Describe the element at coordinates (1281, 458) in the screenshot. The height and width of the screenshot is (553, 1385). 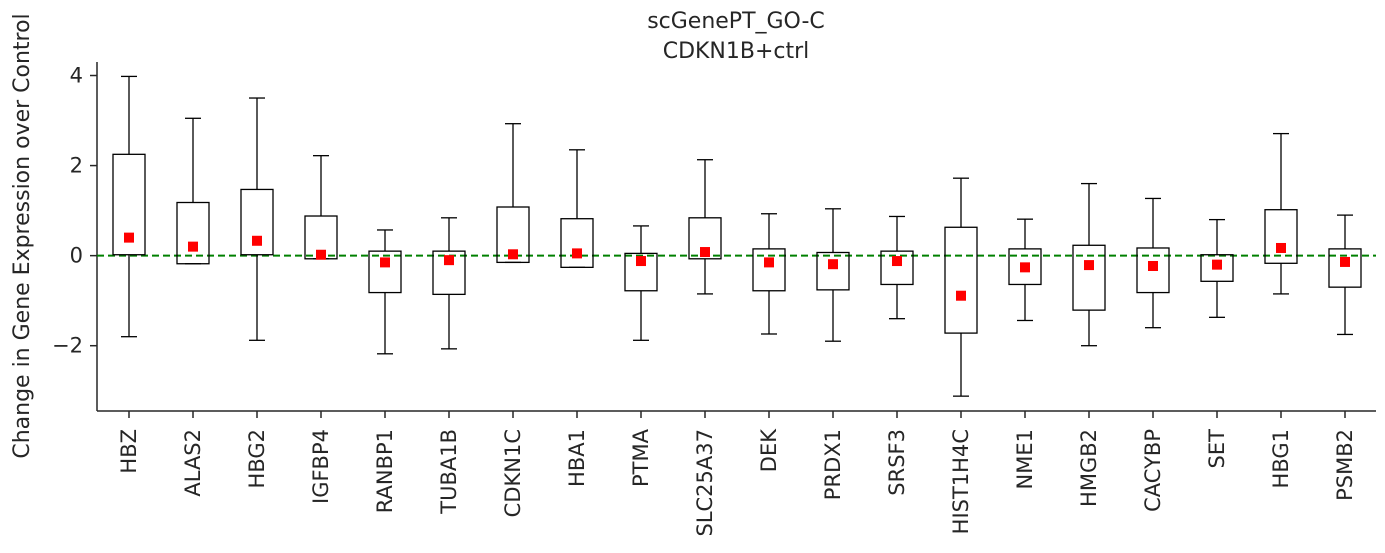
I see `x-tick-label: HBG1` at that location.